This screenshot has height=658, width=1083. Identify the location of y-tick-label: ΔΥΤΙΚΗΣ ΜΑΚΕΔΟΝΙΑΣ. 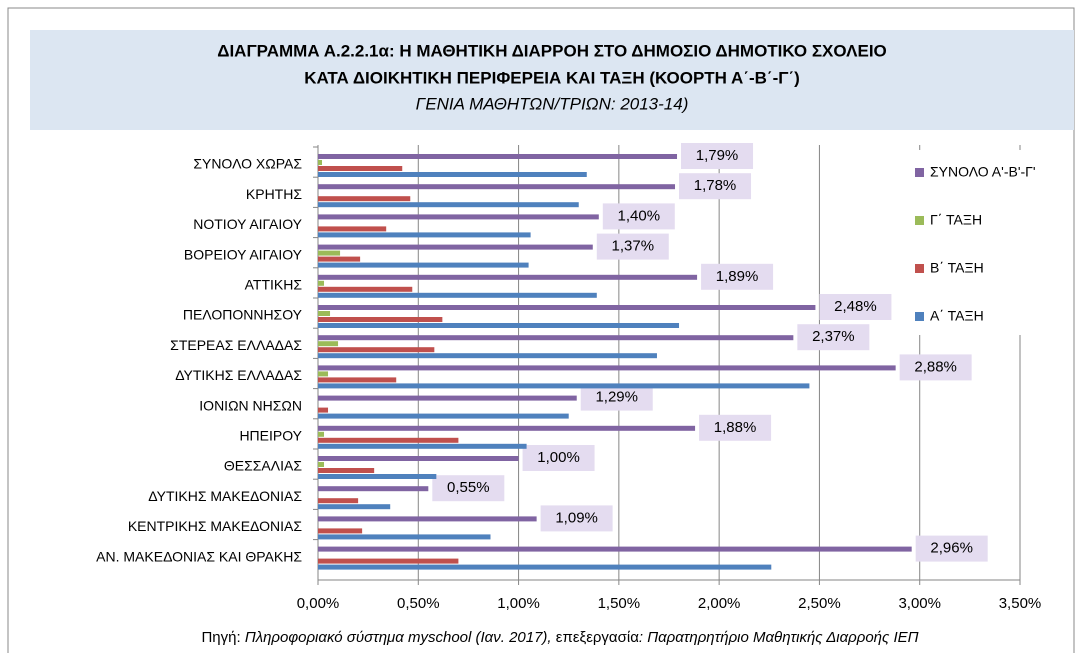
(225, 496).